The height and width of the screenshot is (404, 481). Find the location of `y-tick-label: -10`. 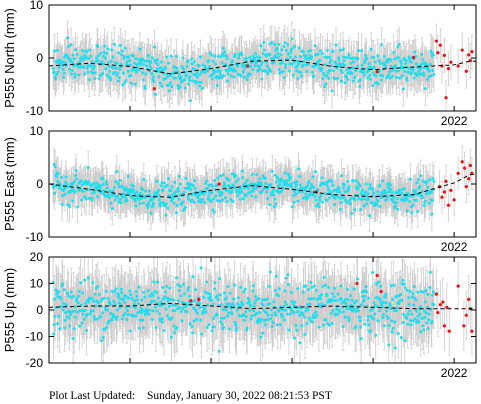

y-tick-label: -10 is located at coordinates (35, 111).